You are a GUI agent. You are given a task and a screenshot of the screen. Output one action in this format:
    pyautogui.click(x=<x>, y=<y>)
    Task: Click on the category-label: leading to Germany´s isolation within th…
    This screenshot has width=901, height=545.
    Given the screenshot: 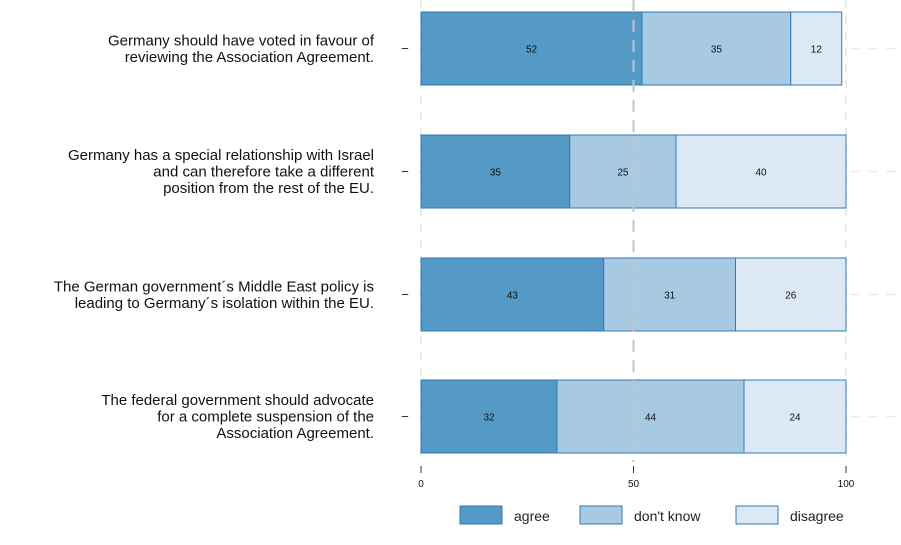 What is the action you would take?
    pyautogui.click(x=224, y=303)
    